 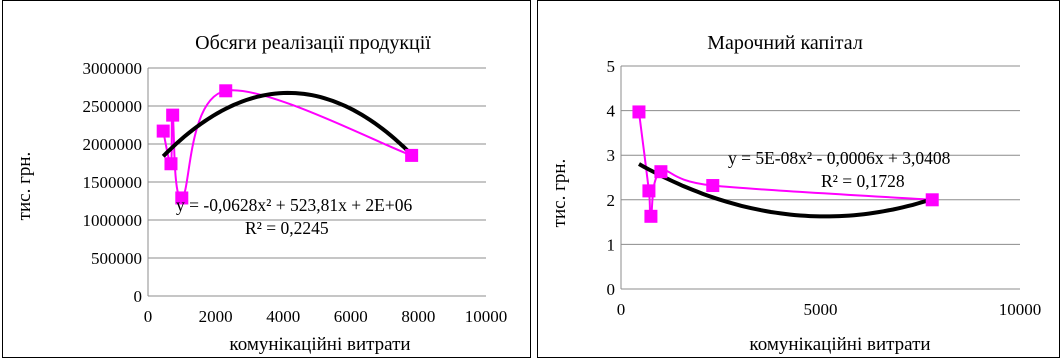 What do you see at coordinates (313, 43) in the screenshot?
I see `chart-title: Обсяги реалізації продукції` at bounding box center [313, 43].